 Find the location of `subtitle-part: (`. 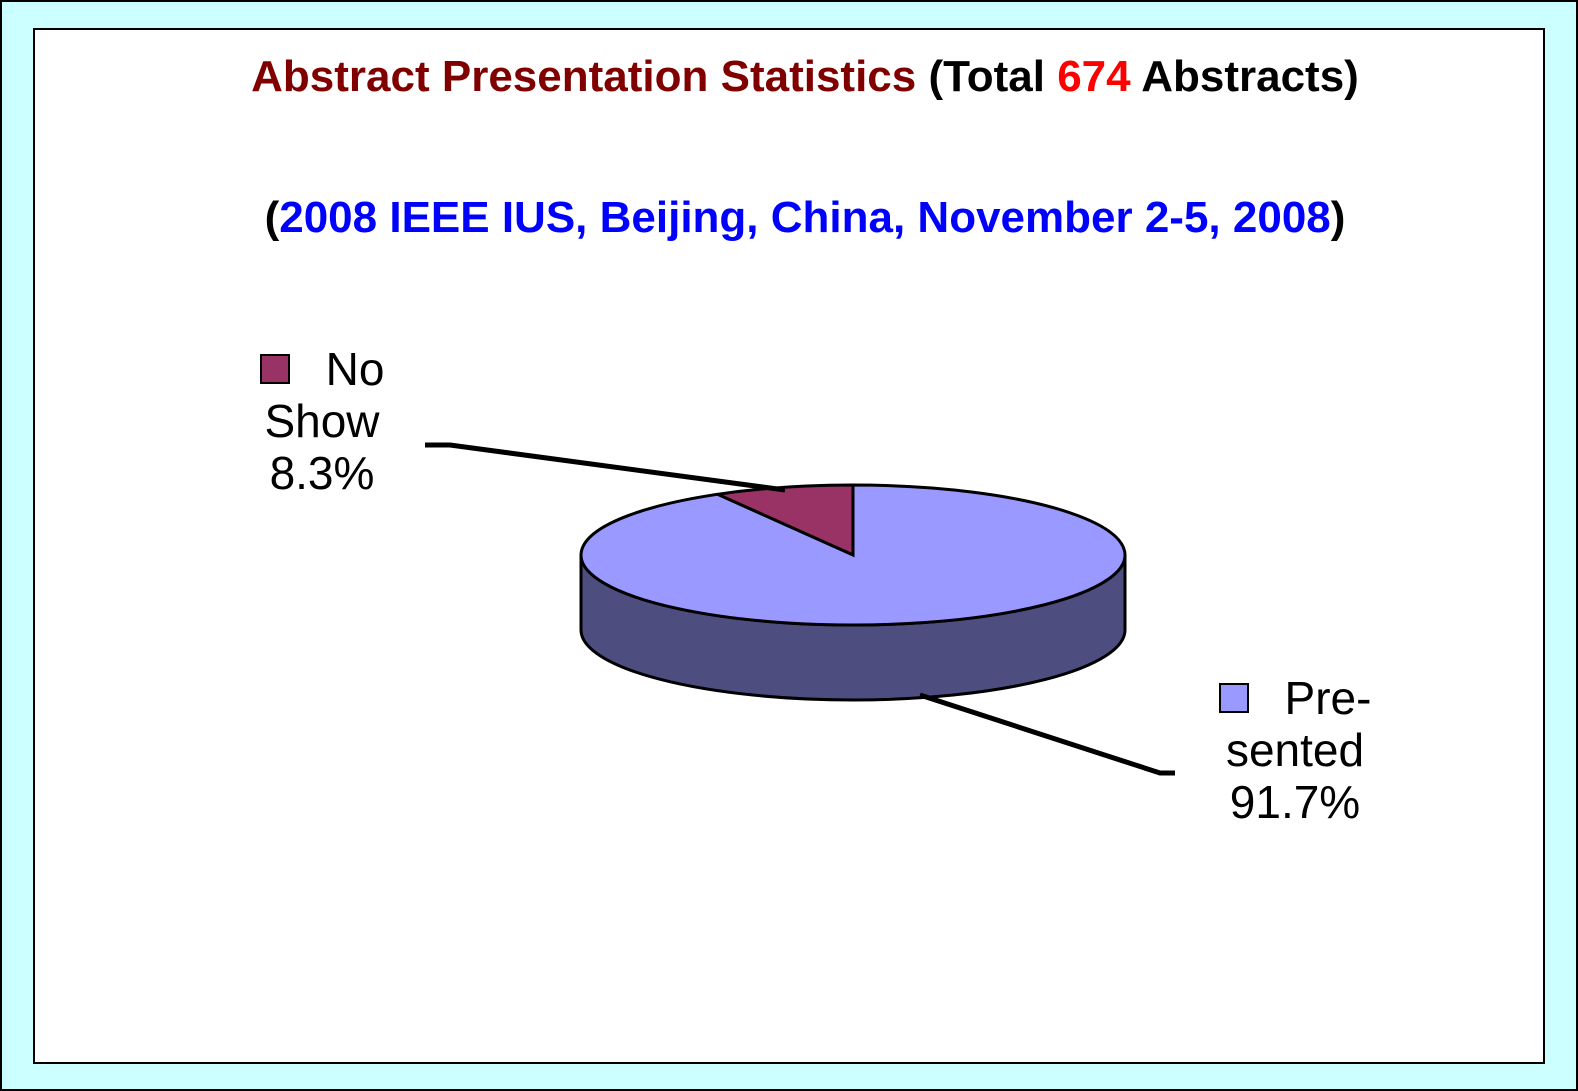

subtitle-part: ( is located at coordinates (272, 217).